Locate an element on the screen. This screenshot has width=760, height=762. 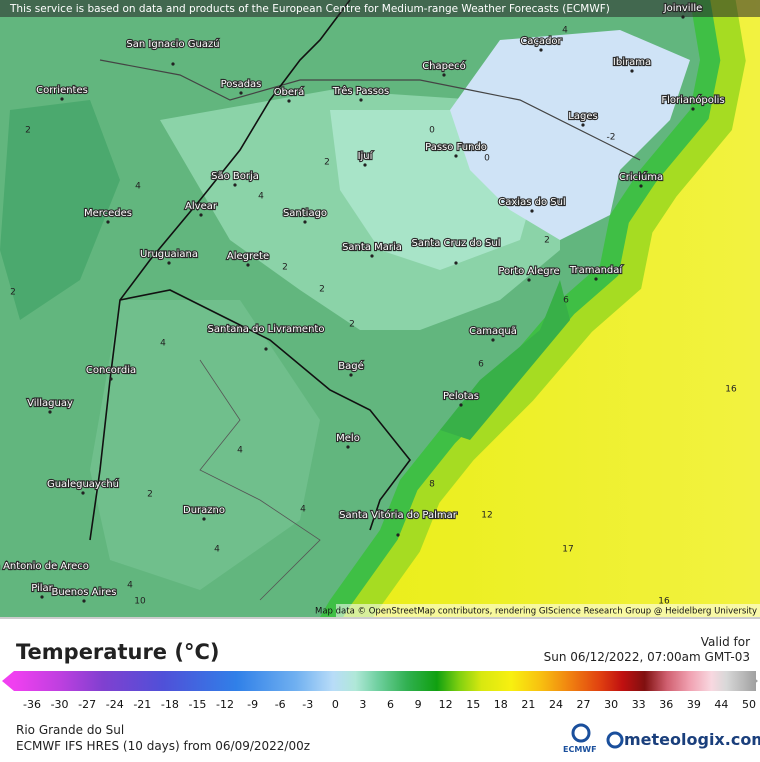
city-label: São Borja is located at coordinates (235, 176).